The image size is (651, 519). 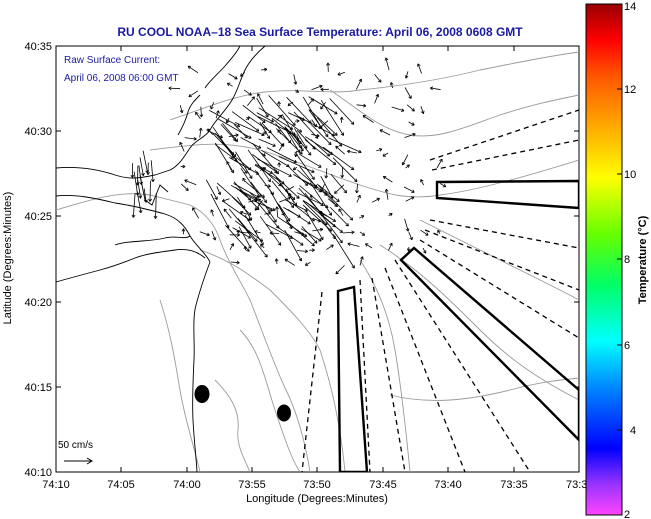 I want to click on y-tick-label: 40:35, so click(x=38, y=47).